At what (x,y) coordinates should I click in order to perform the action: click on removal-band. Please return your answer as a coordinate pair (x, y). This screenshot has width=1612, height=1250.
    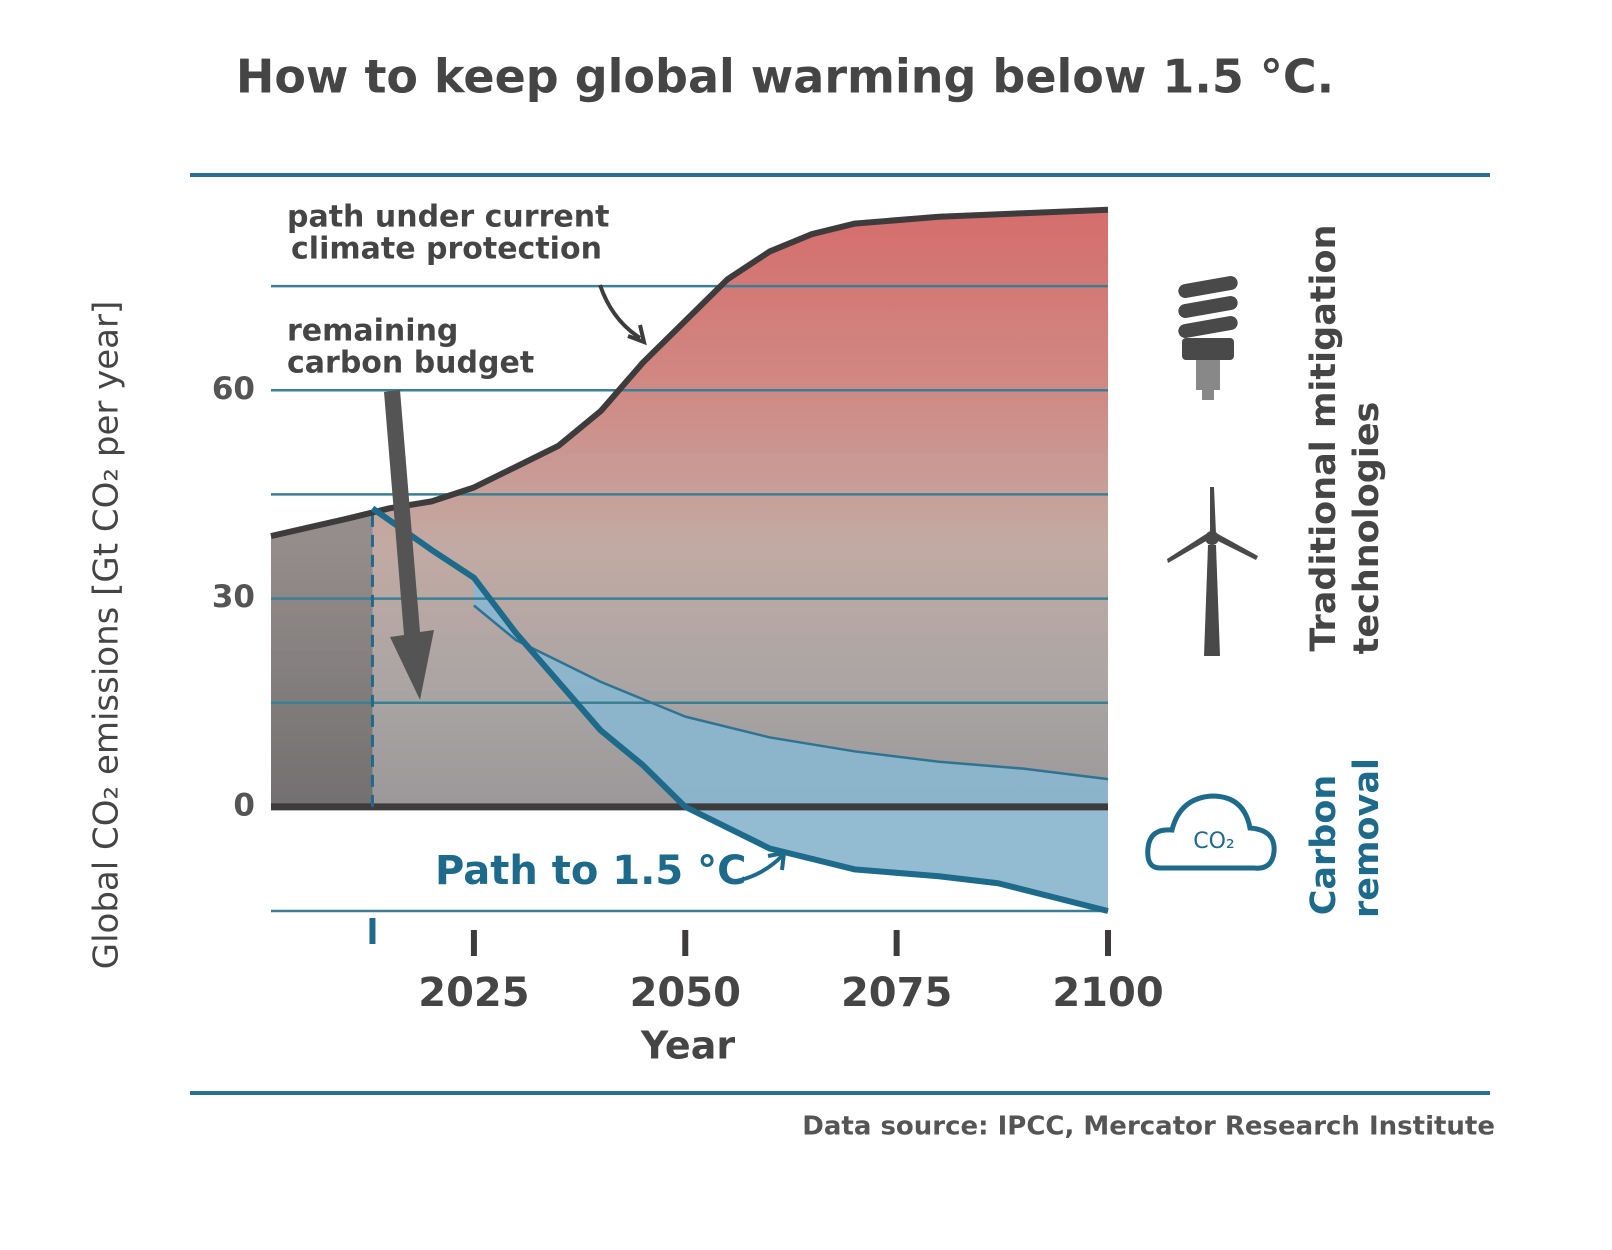
    Looking at the image, I should click on (791, 744).